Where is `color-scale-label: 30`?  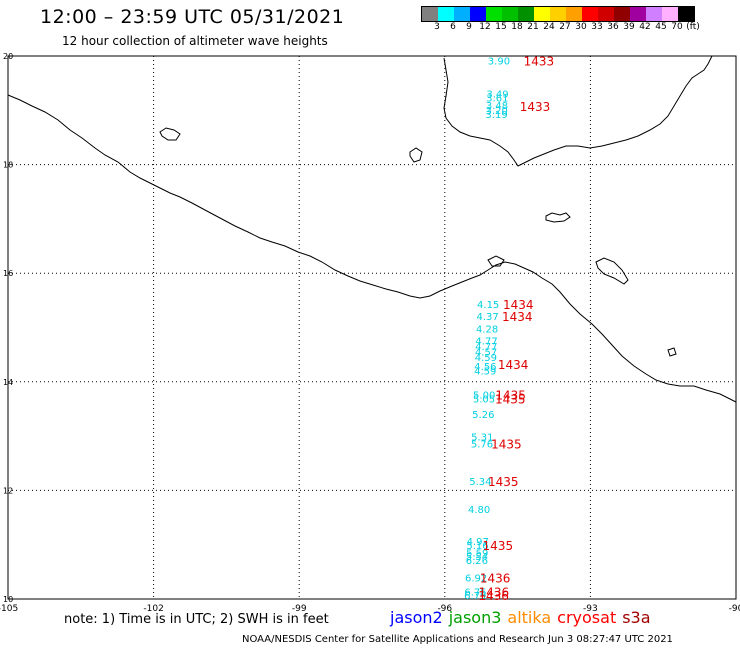 color-scale-label: 30 is located at coordinates (581, 27).